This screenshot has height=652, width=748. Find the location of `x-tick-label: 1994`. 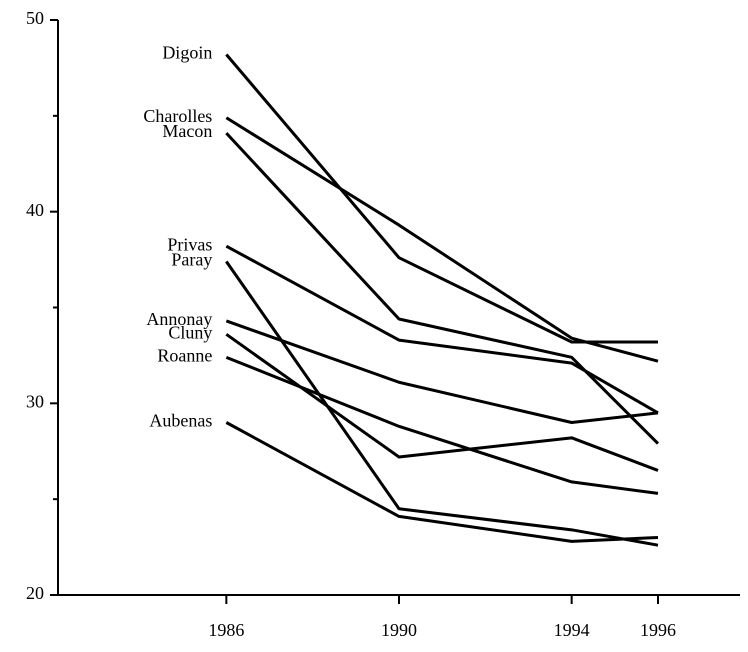

x-tick-label: 1994 is located at coordinates (572, 630).